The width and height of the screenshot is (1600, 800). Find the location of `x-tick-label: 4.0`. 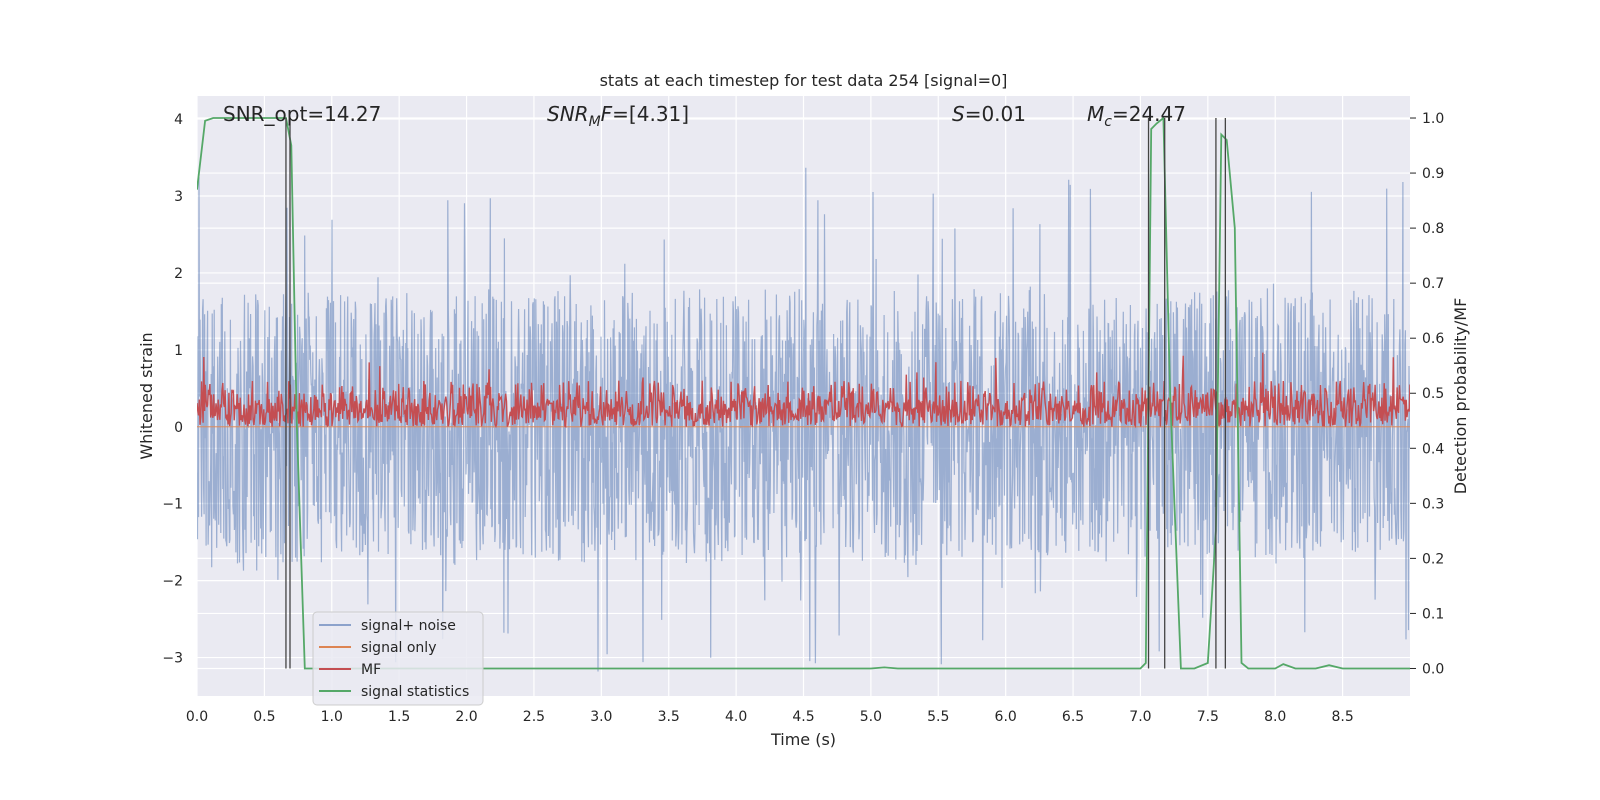

x-tick-label: 4.0 is located at coordinates (736, 717).